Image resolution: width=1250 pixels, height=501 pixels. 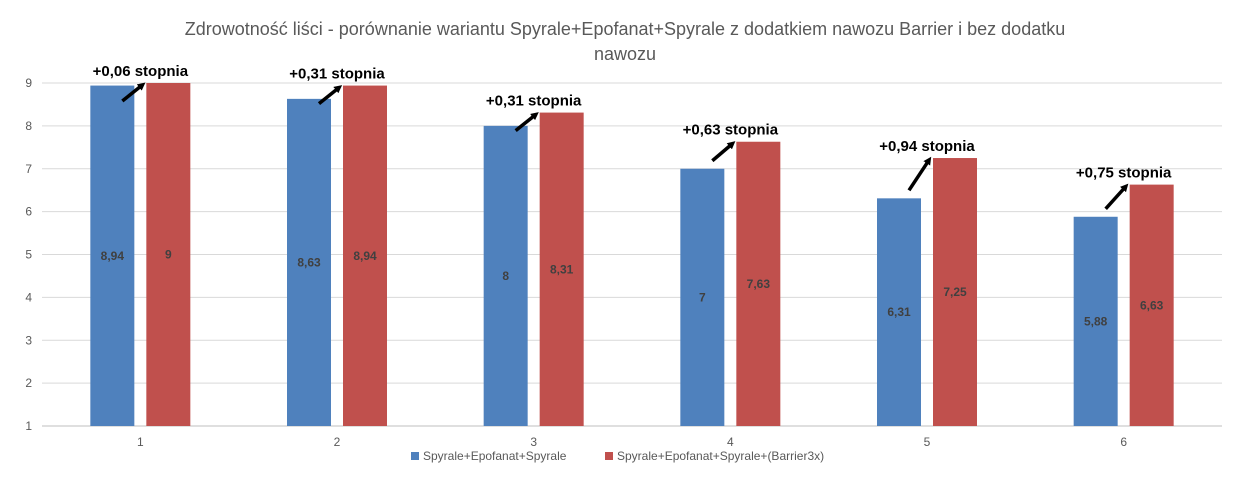 What do you see at coordinates (141, 71) in the screenshot?
I see `annotation-label: +0,06 stopnia` at bounding box center [141, 71].